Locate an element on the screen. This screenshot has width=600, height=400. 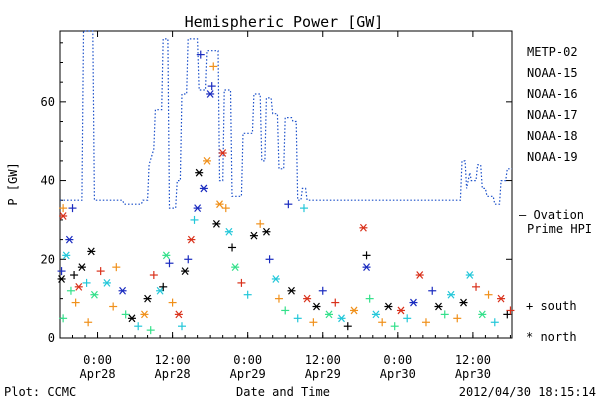
plot-timestamp: 2012/04/30 18:15:14 is located at coordinates (527, 392).